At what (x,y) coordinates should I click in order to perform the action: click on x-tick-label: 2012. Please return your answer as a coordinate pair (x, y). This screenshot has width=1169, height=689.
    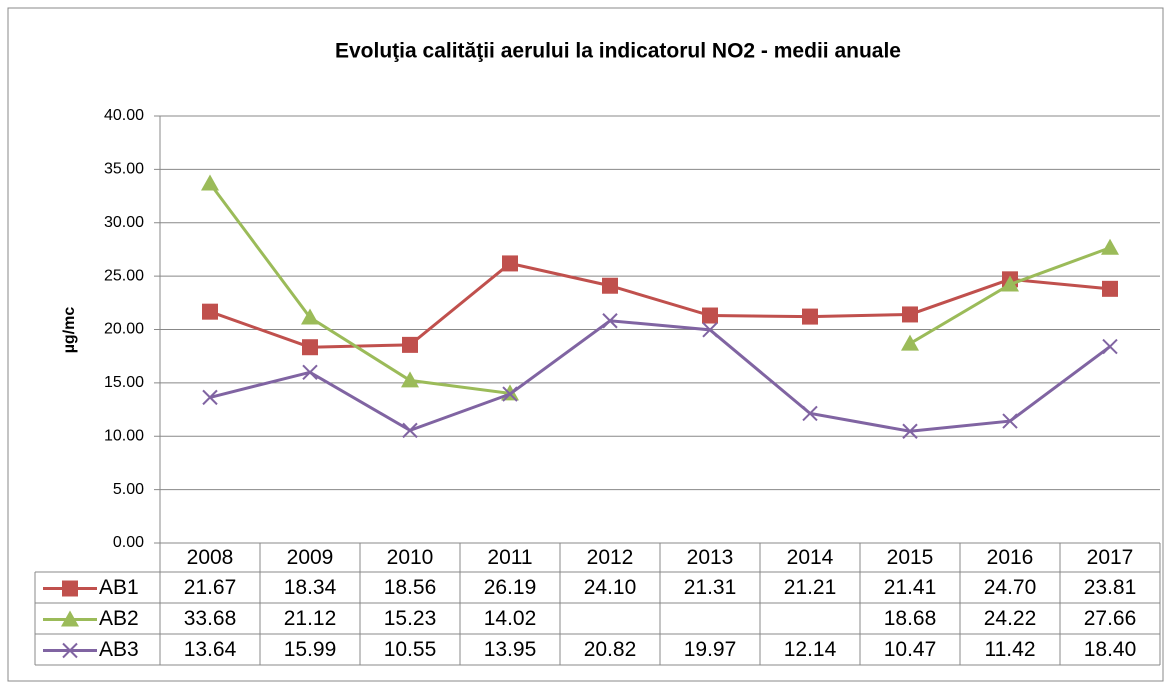
    Looking at the image, I should click on (610, 557).